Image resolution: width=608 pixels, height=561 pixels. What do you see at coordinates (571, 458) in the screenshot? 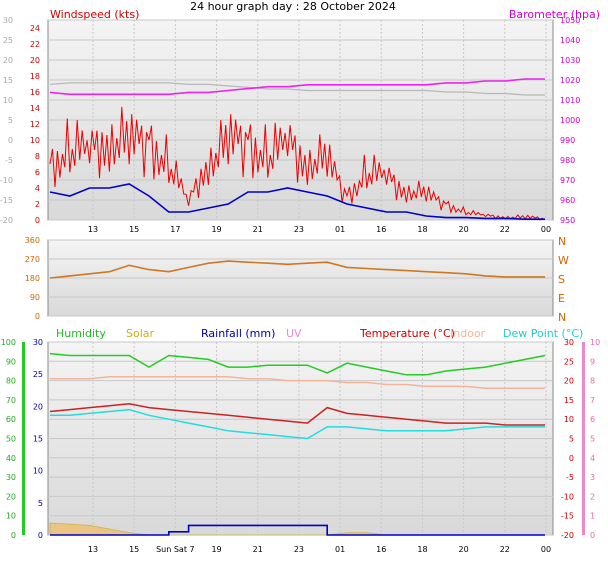
I see `temperature-tick-label: 0` at bounding box center [571, 458].